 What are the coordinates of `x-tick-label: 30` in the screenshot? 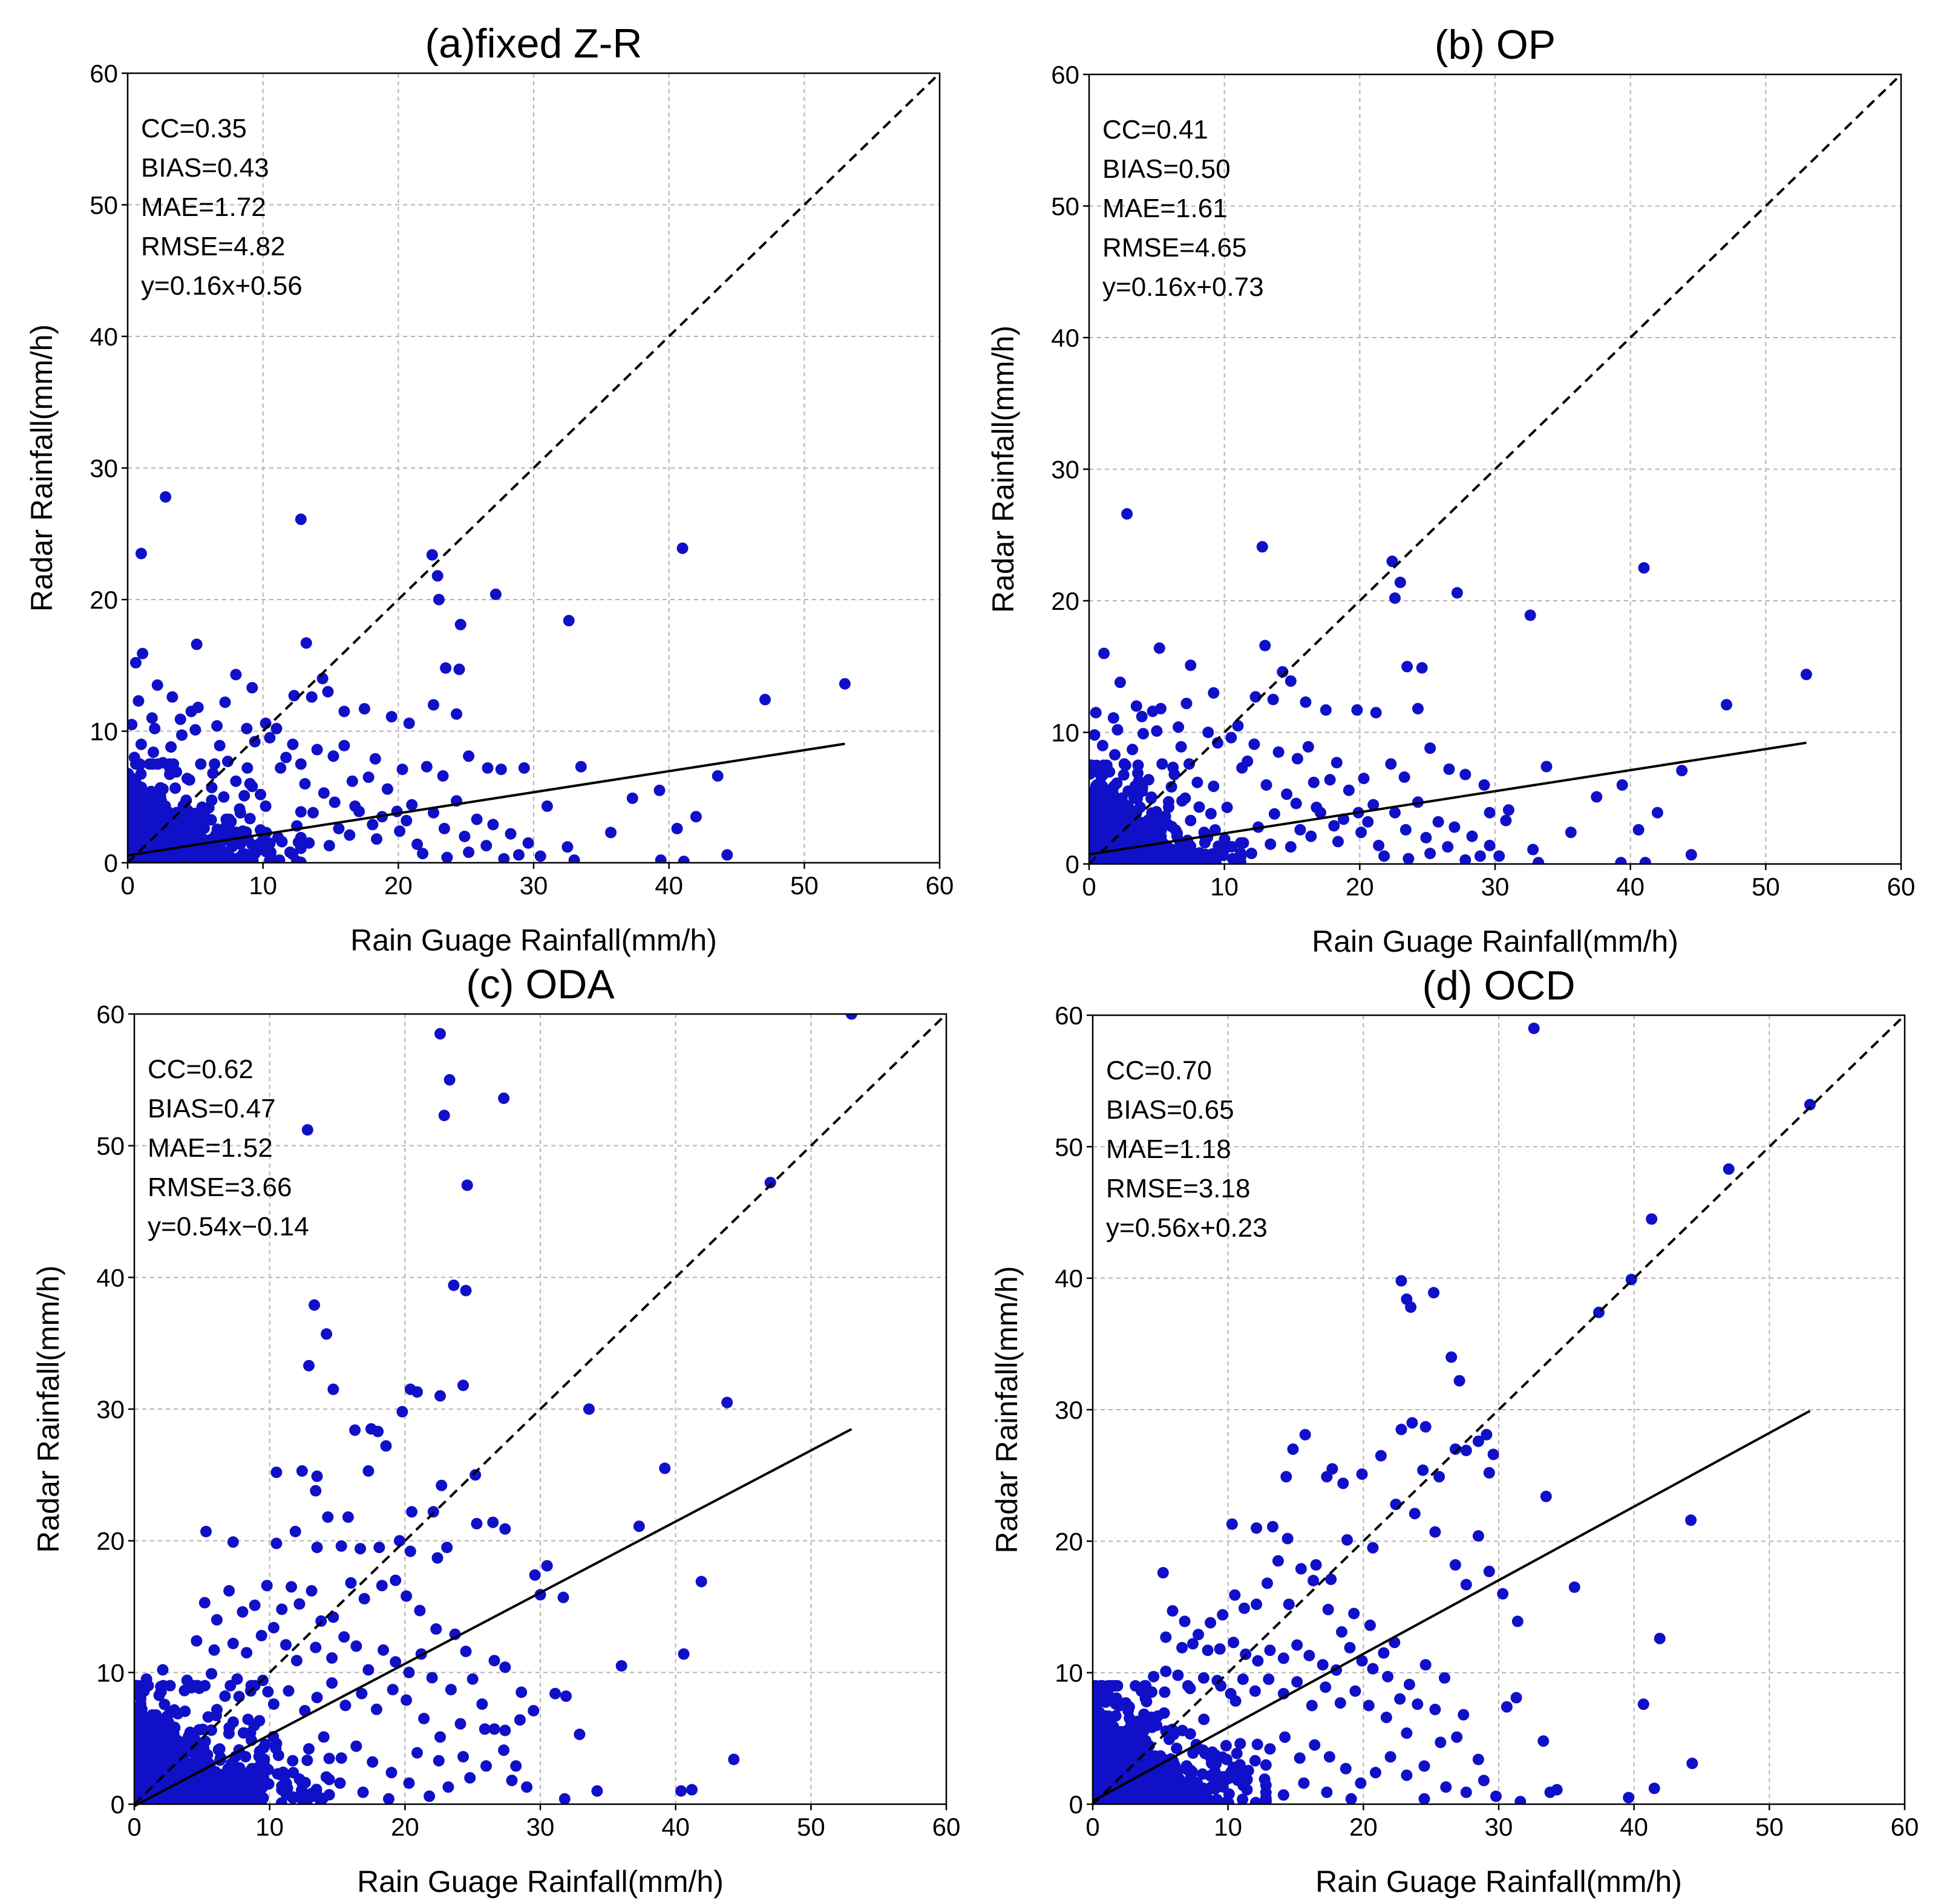 It's located at (534, 885).